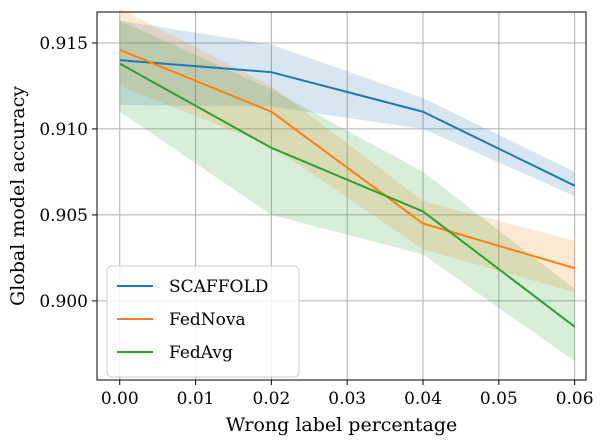  Describe the element at coordinates (342, 425) in the screenshot. I see `x-axis-label: Wrong label percentage` at that location.